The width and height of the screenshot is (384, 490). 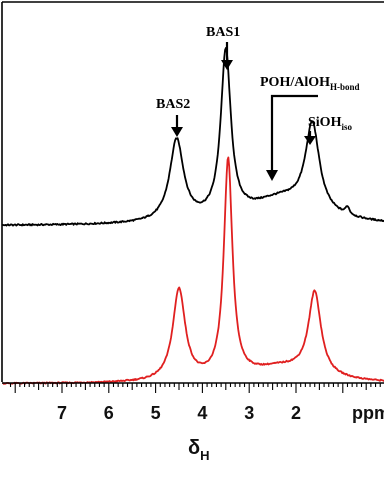 I want to click on x-axis-label: δH, so click(x=199, y=450).